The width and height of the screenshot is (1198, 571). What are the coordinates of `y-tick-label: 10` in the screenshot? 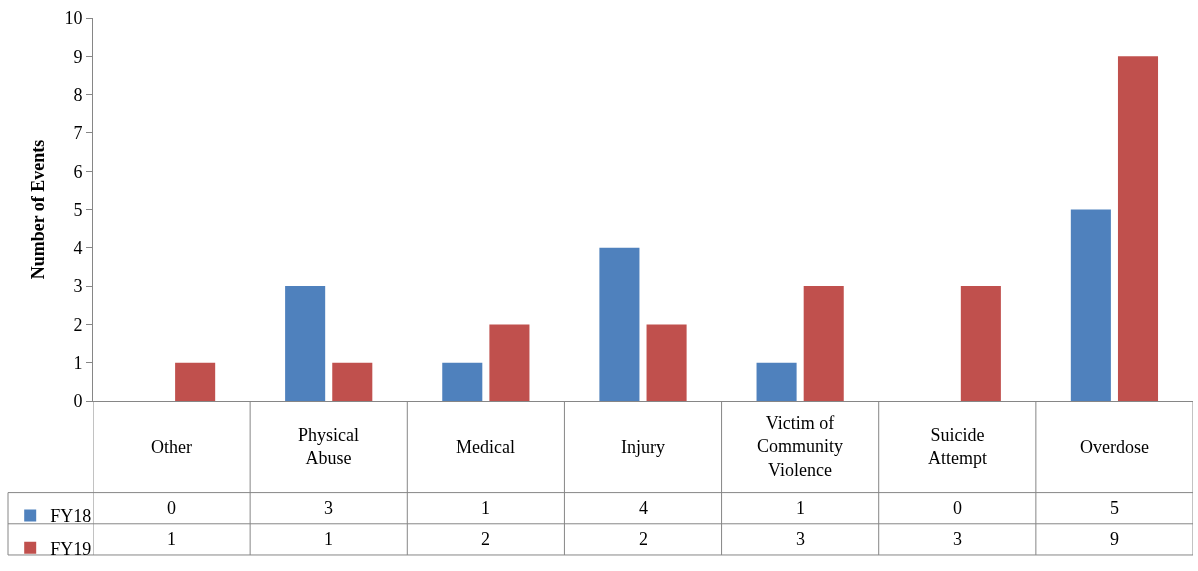 It's located at (73, 18).